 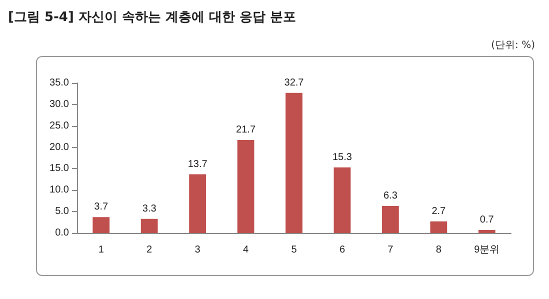 I want to click on y-tick-label: 15.0, so click(x=60, y=168).